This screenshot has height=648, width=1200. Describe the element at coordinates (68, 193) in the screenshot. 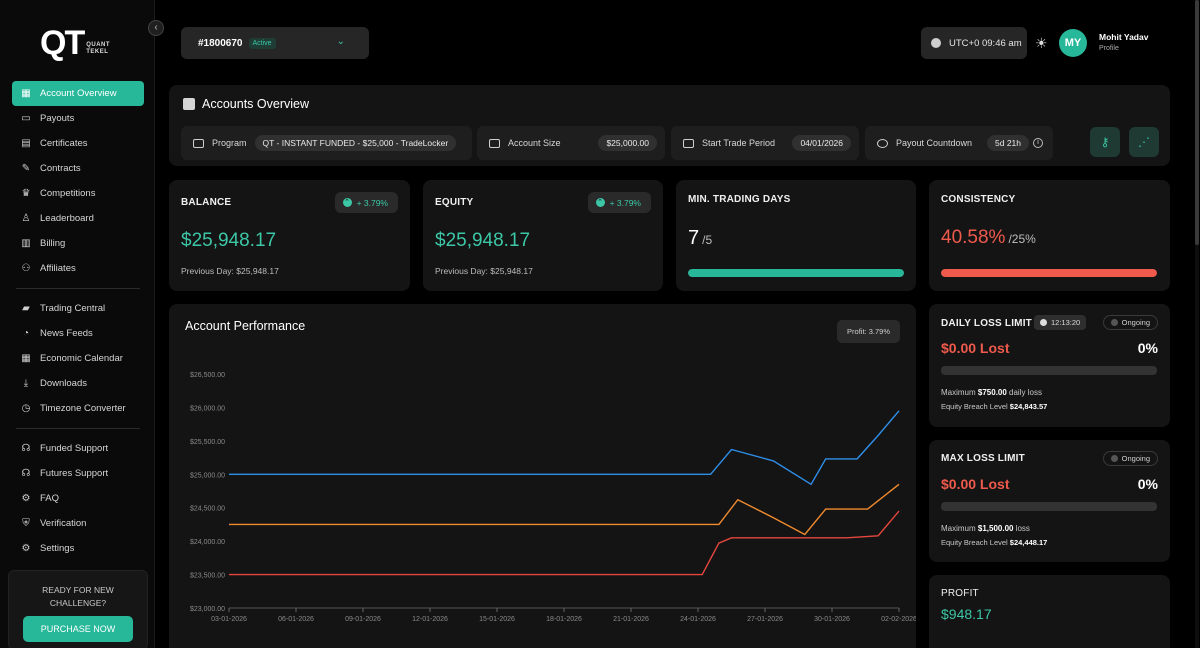

I see `sidebar-item-label: Competitions` at that location.